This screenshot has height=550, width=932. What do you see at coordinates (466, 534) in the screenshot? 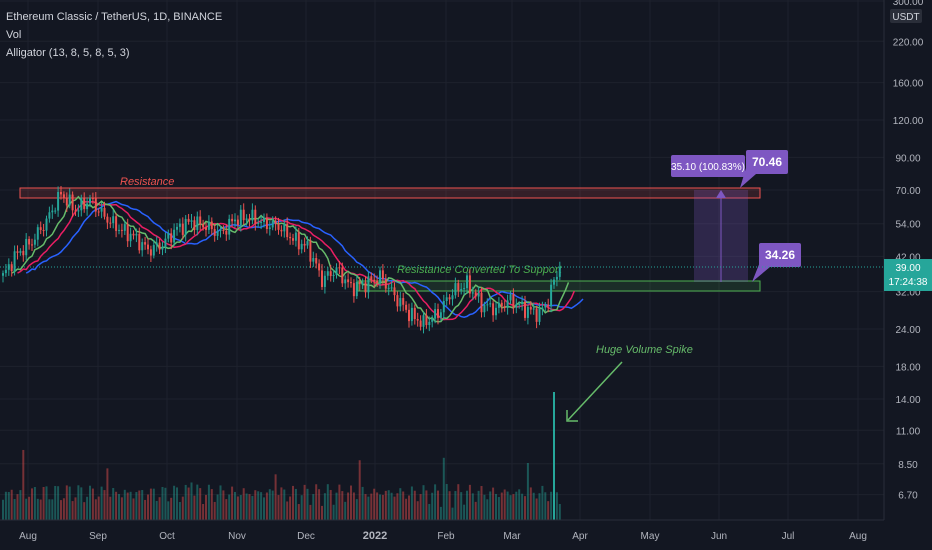
I see `time-axis: Aug Sep Oct Nov Dec 2022 Feb Mar Apr May Jun Jul Aug` at bounding box center [466, 534].